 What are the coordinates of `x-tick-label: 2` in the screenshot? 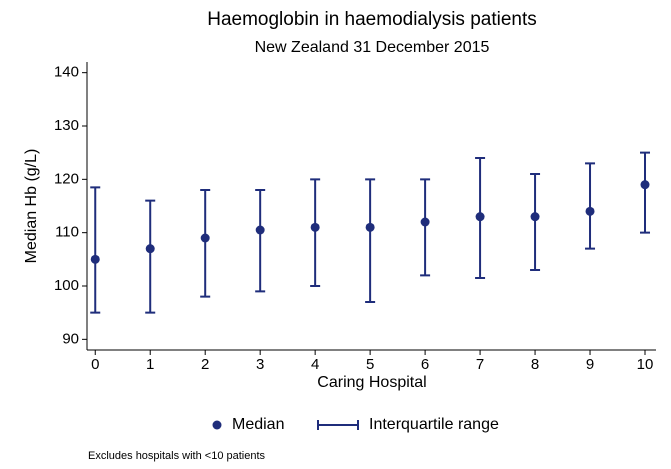 It's located at (205, 364).